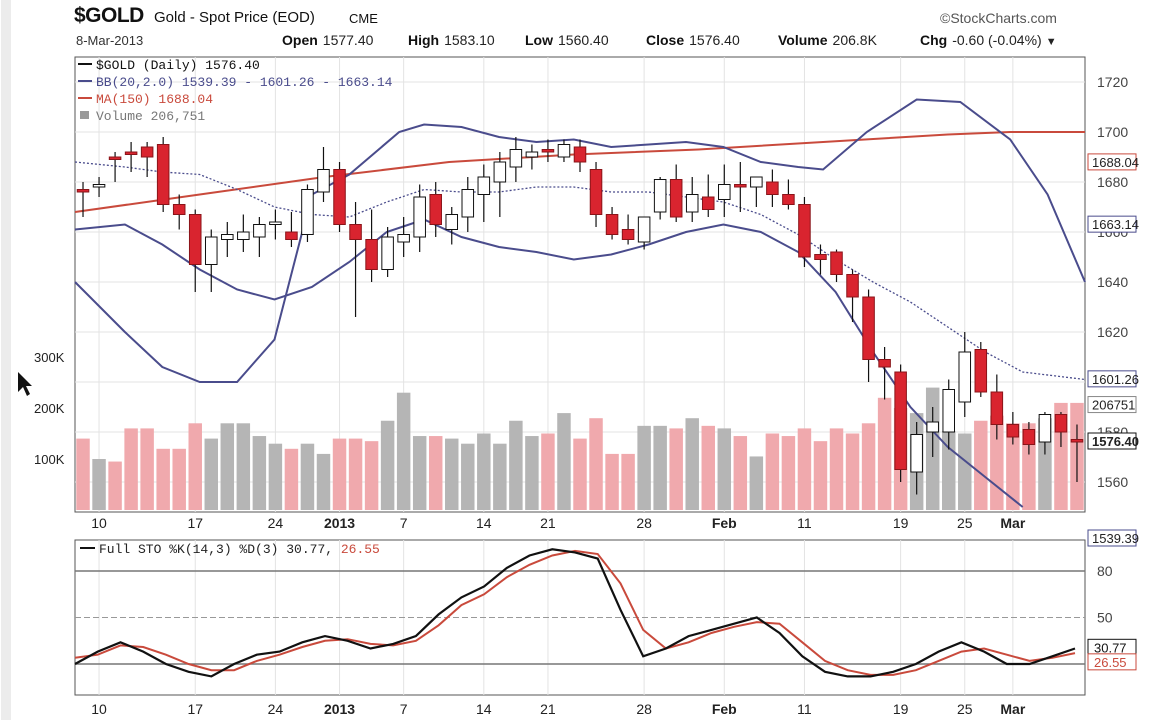  What do you see at coordinates (1012, 523) in the screenshot?
I see `price-x-tick-label: Mar` at bounding box center [1012, 523].